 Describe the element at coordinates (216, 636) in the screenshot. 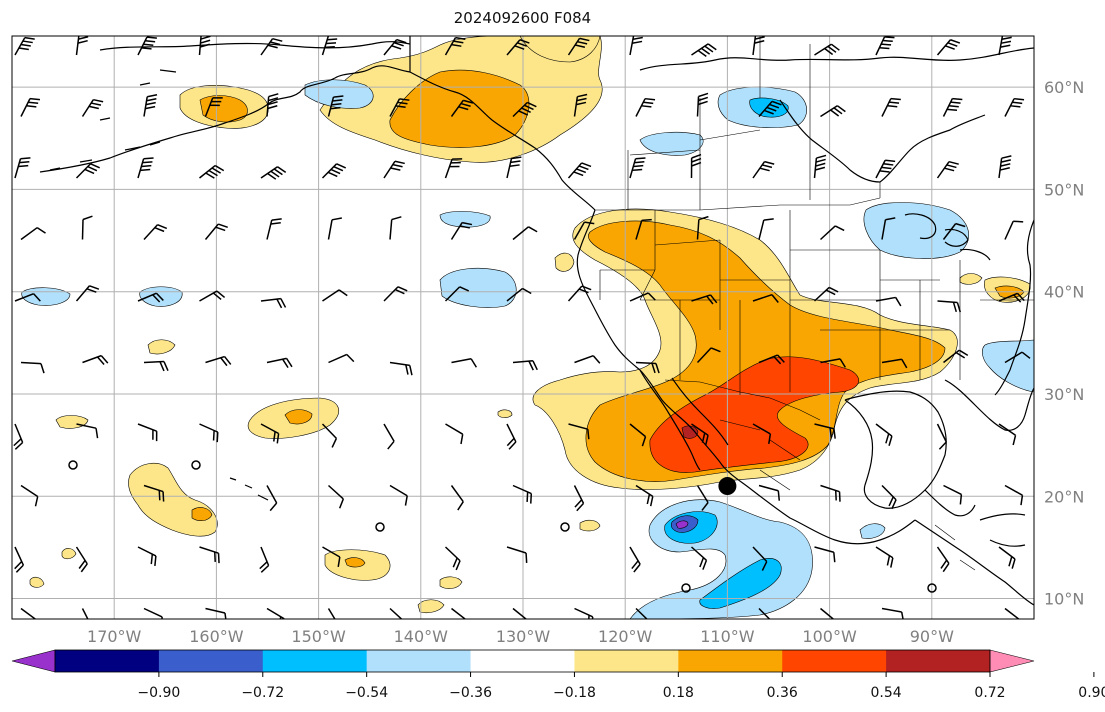

I see `longitude-tick-label: 160°W` at that location.